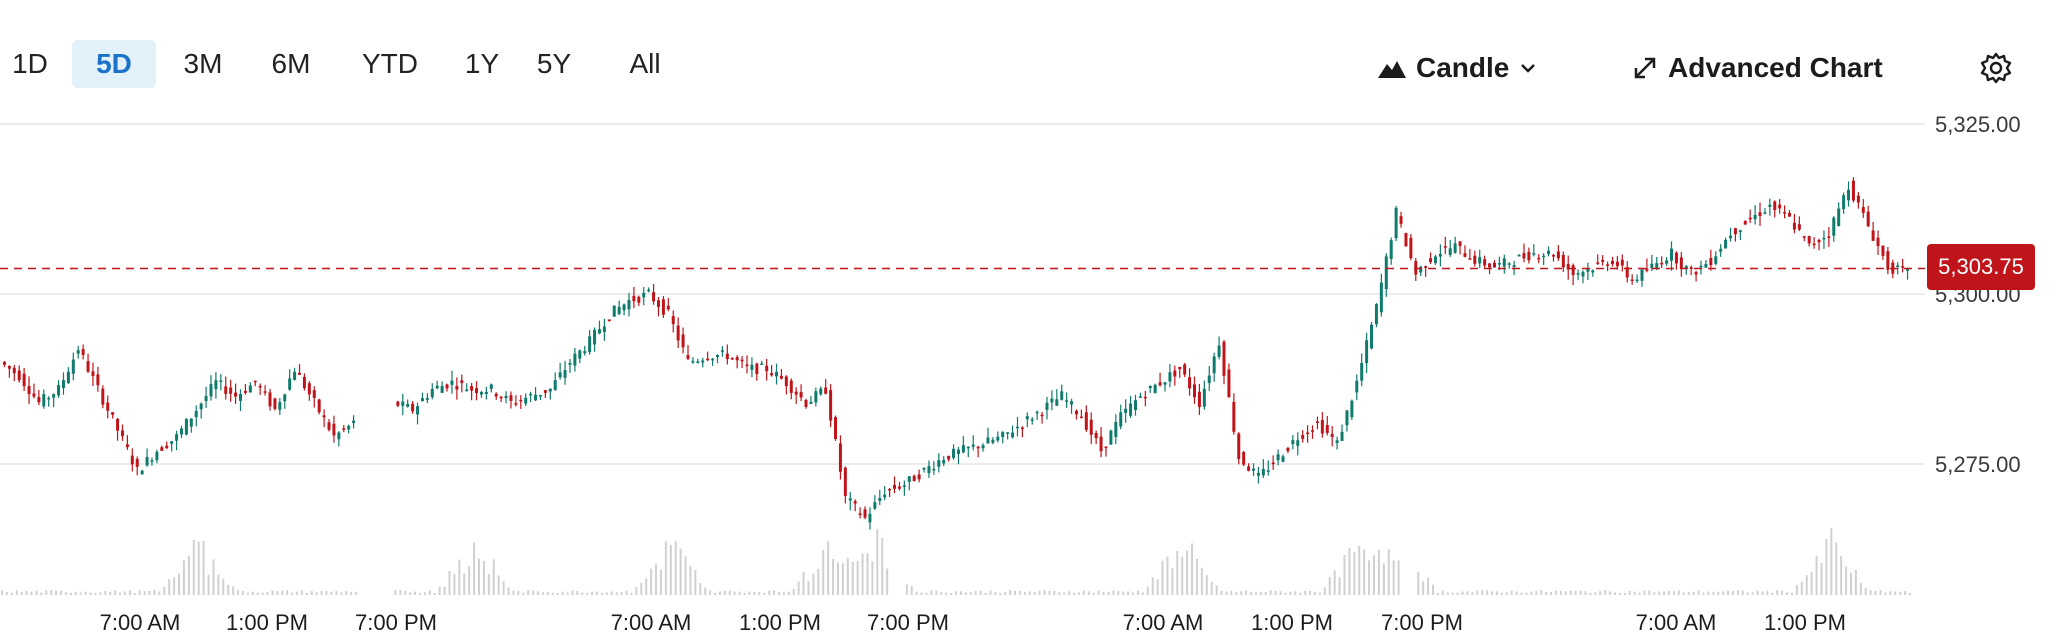  What do you see at coordinates (1457, 68) in the screenshot?
I see `chart-type-dropdown: Candle` at bounding box center [1457, 68].